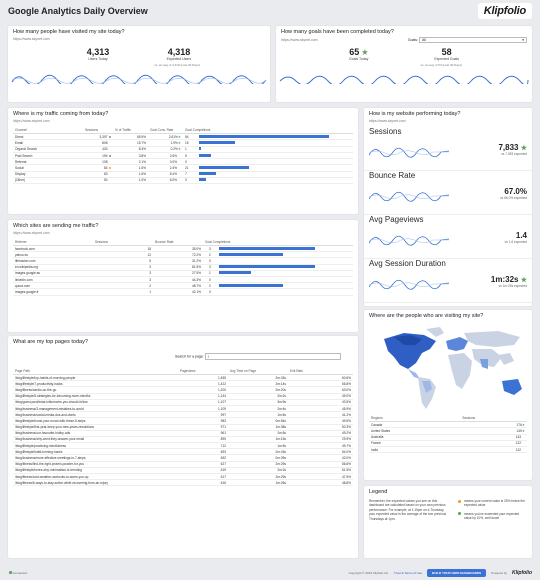 The height and width of the screenshot is (580, 540). I want to click on referrer-name: facebook.com, so click(53, 249).